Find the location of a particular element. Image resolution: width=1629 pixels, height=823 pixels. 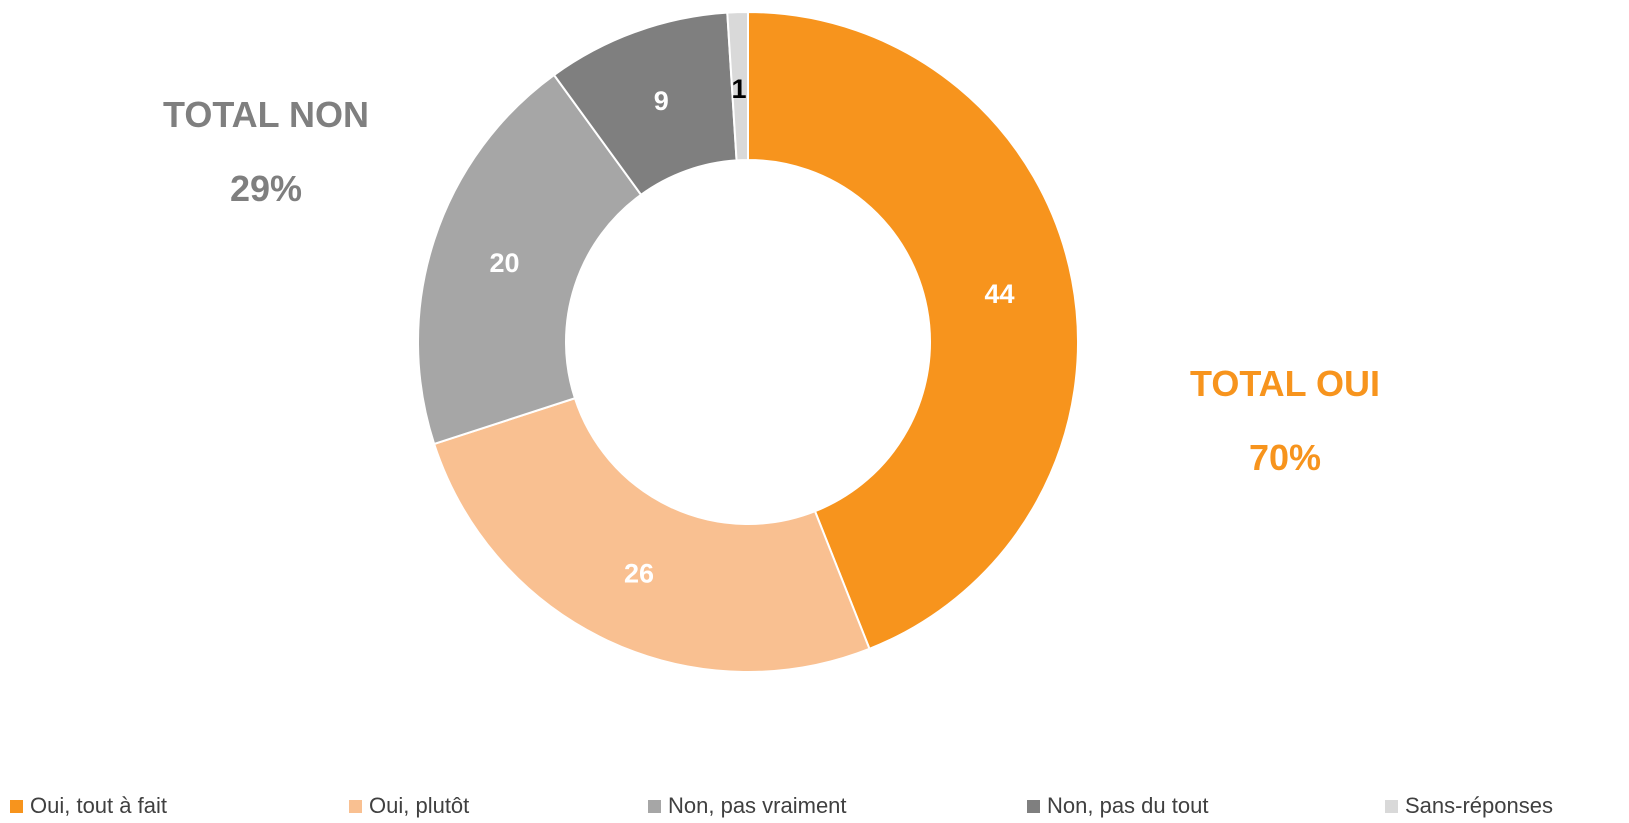

data-label-oui-tout-a-fait: 44 is located at coordinates (999, 294).